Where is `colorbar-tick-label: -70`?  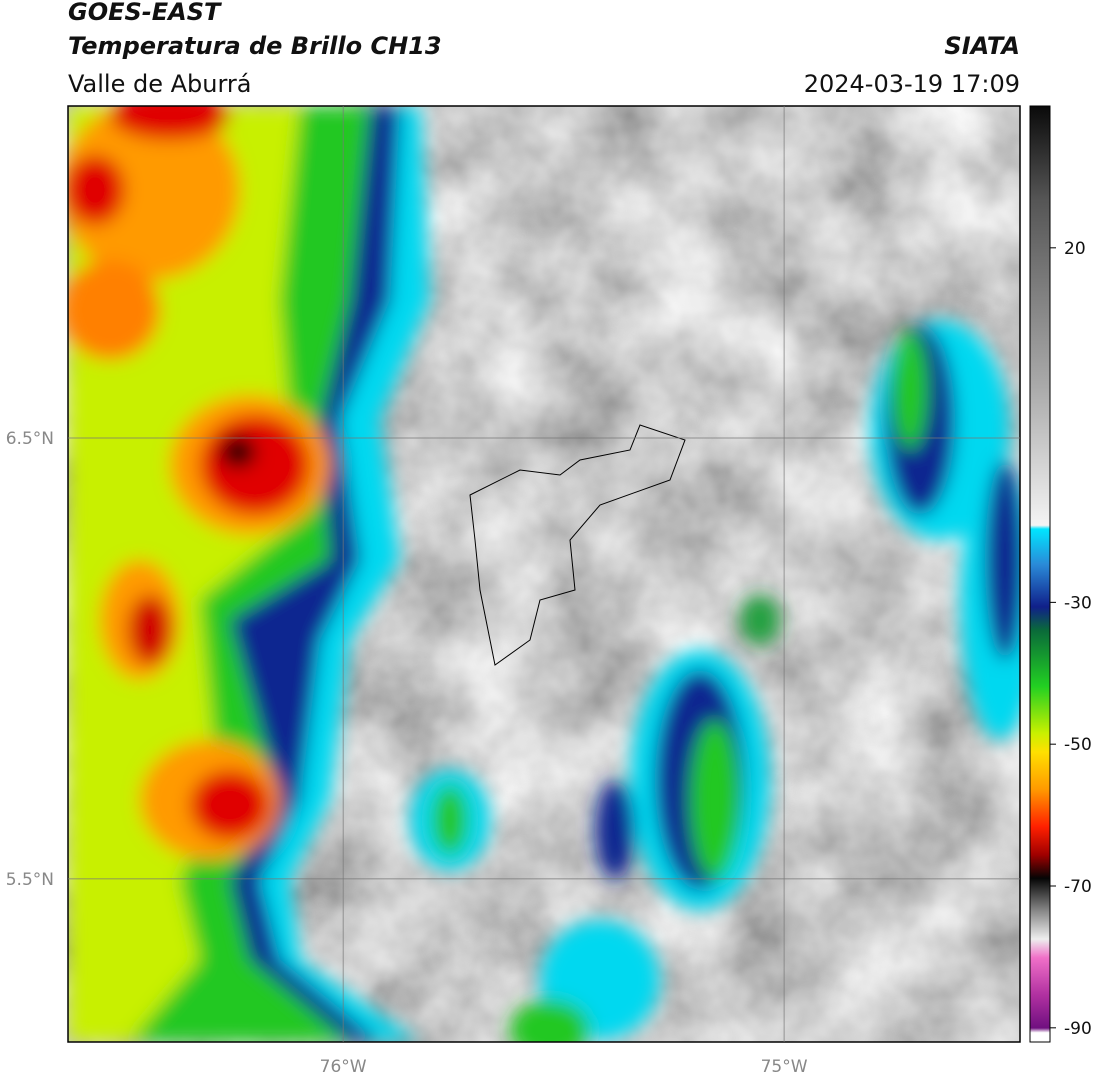 colorbar-tick-label: -70 is located at coordinates (1078, 887).